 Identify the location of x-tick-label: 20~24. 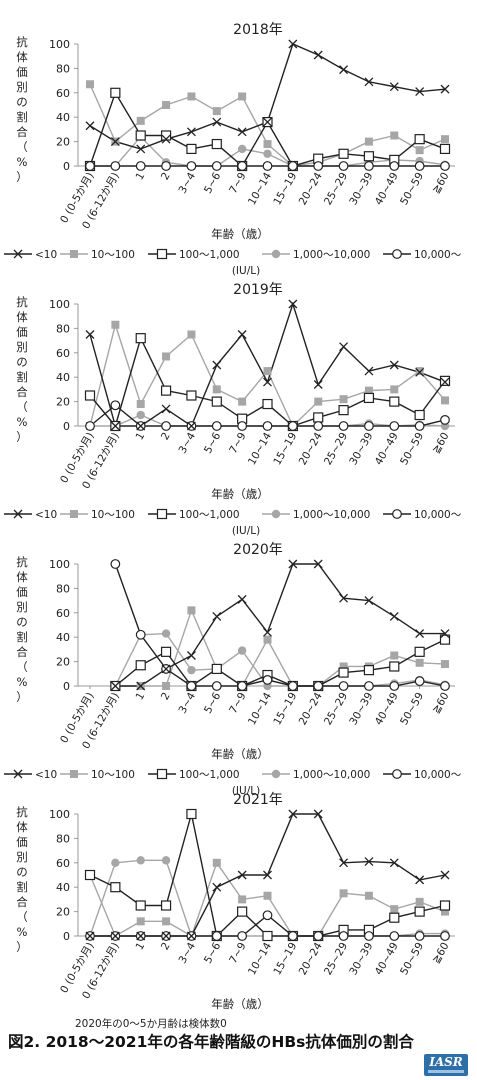
(311, 708).